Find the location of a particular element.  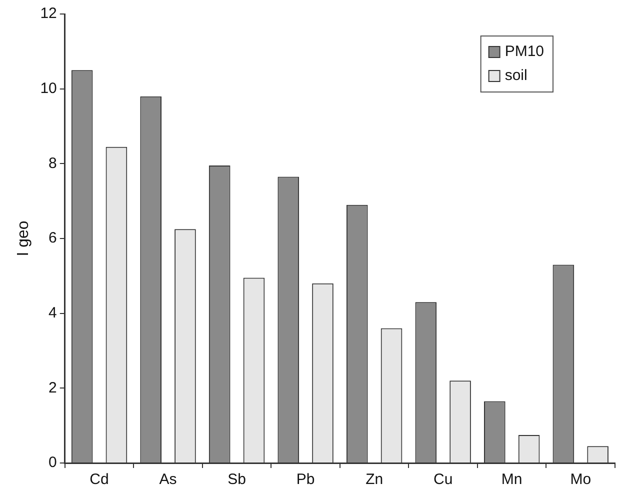

y-tick-label: 12 is located at coordinates (48, 13).